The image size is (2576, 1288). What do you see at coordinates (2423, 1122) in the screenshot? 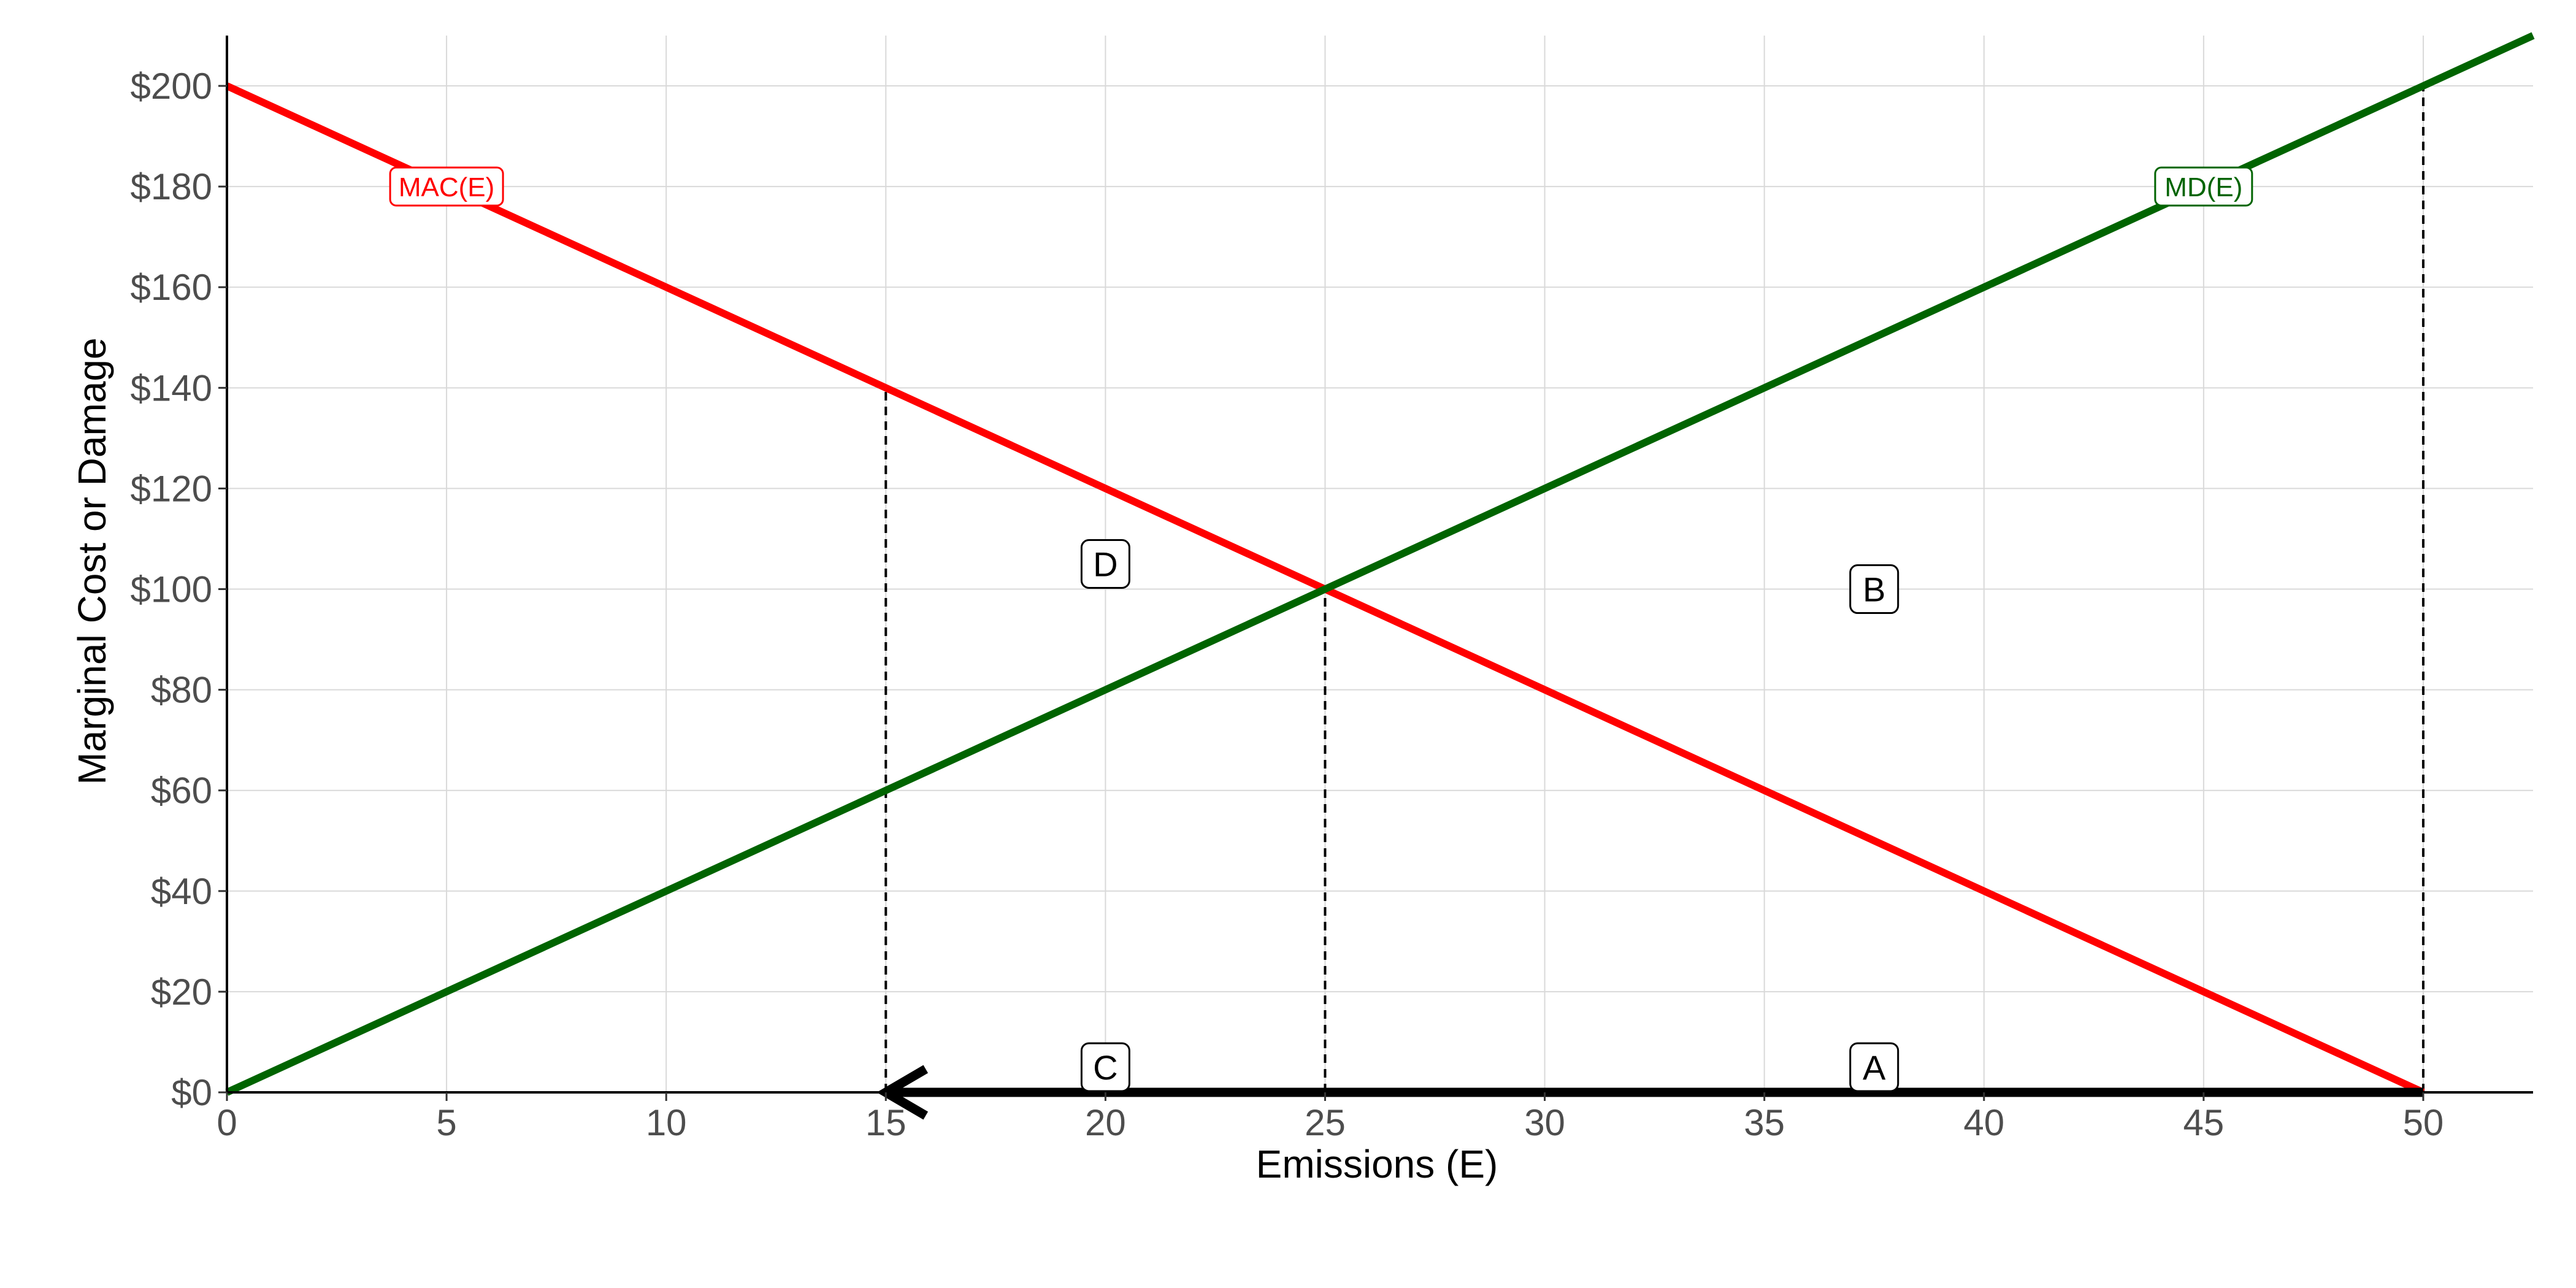
I see `x-tick-label: 50` at bounding box center [2423, 1122].